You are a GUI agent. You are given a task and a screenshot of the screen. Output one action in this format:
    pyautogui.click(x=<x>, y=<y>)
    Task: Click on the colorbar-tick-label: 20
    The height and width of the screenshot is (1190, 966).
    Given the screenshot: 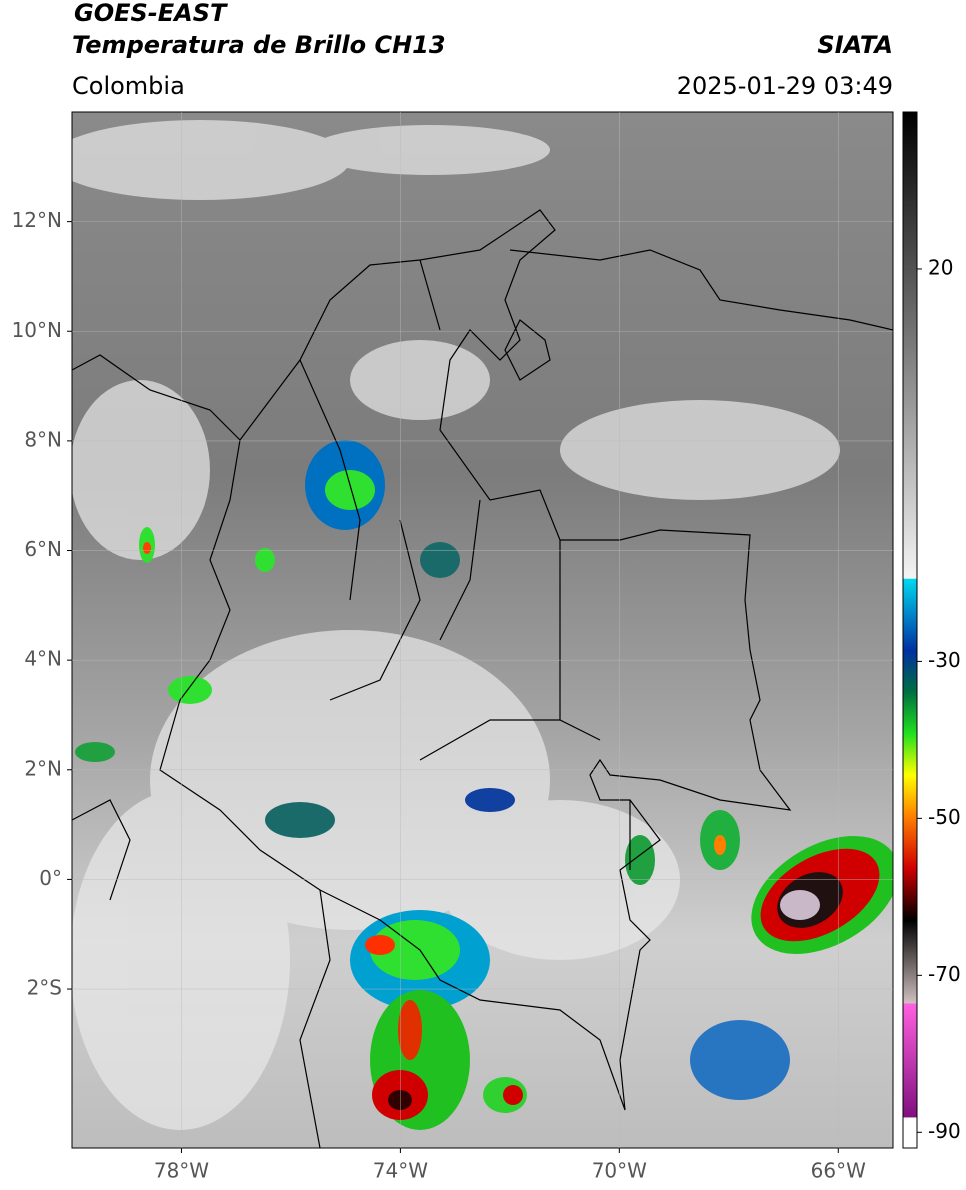 What is the action you would take?
    pyautogui.click(x=940, y=267)
    